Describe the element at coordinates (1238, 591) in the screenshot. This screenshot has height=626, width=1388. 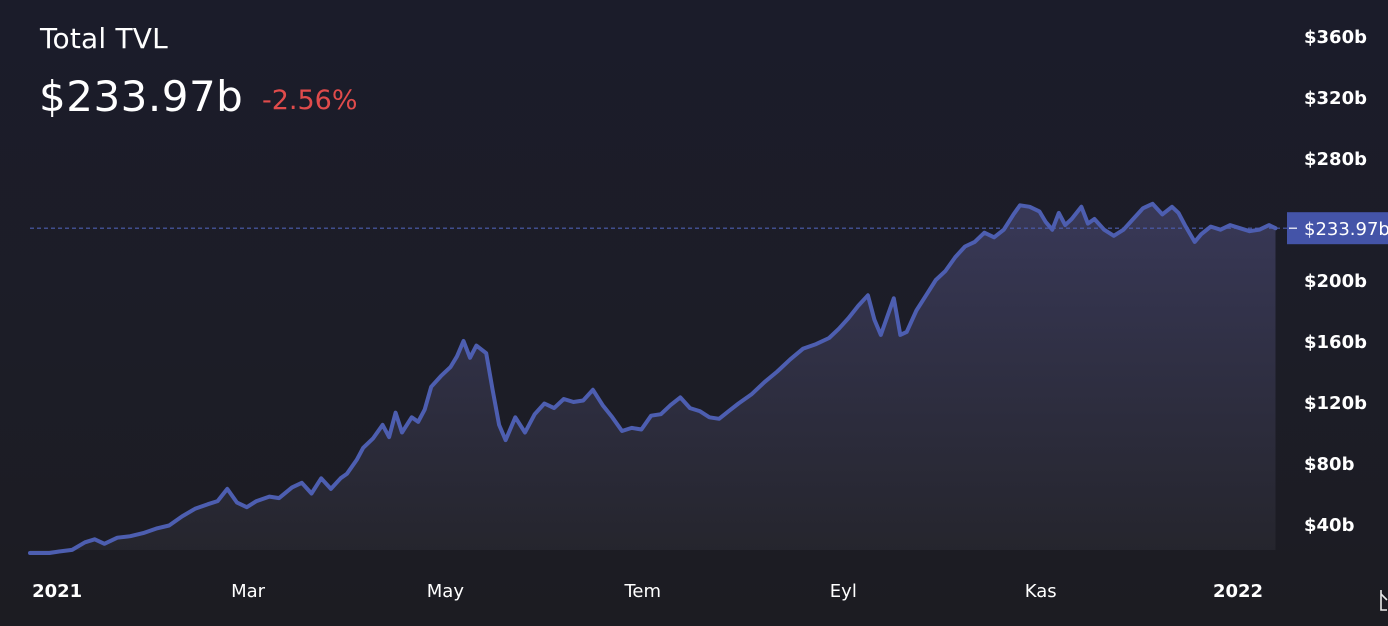
I see `x-tick-label: 2022` at that location.